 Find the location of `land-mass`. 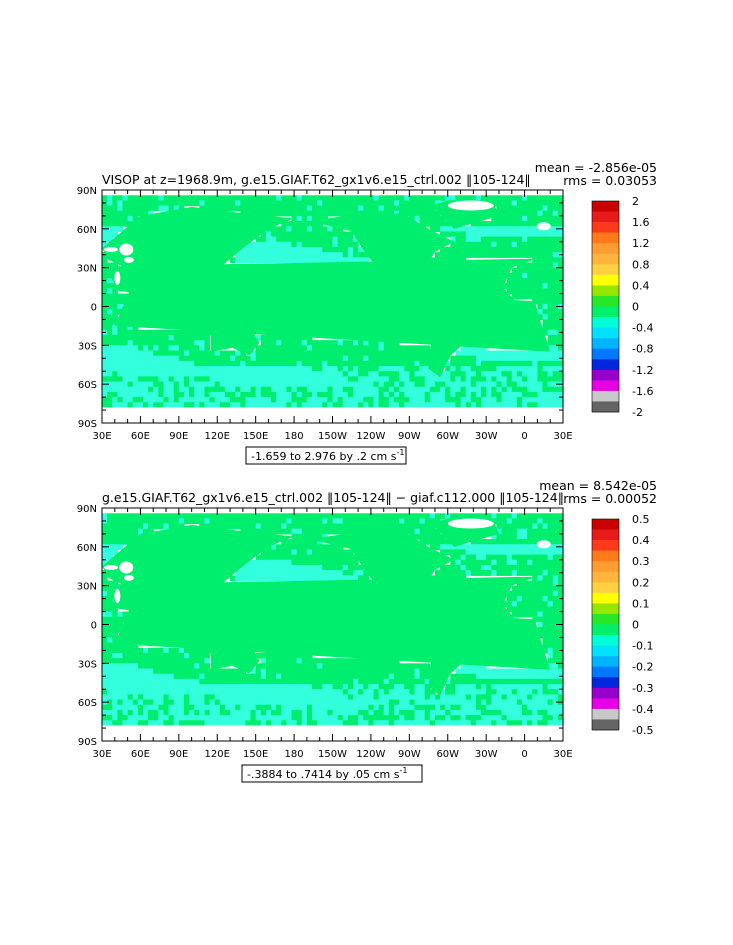

land-mass is located at coordinates (235, 339).